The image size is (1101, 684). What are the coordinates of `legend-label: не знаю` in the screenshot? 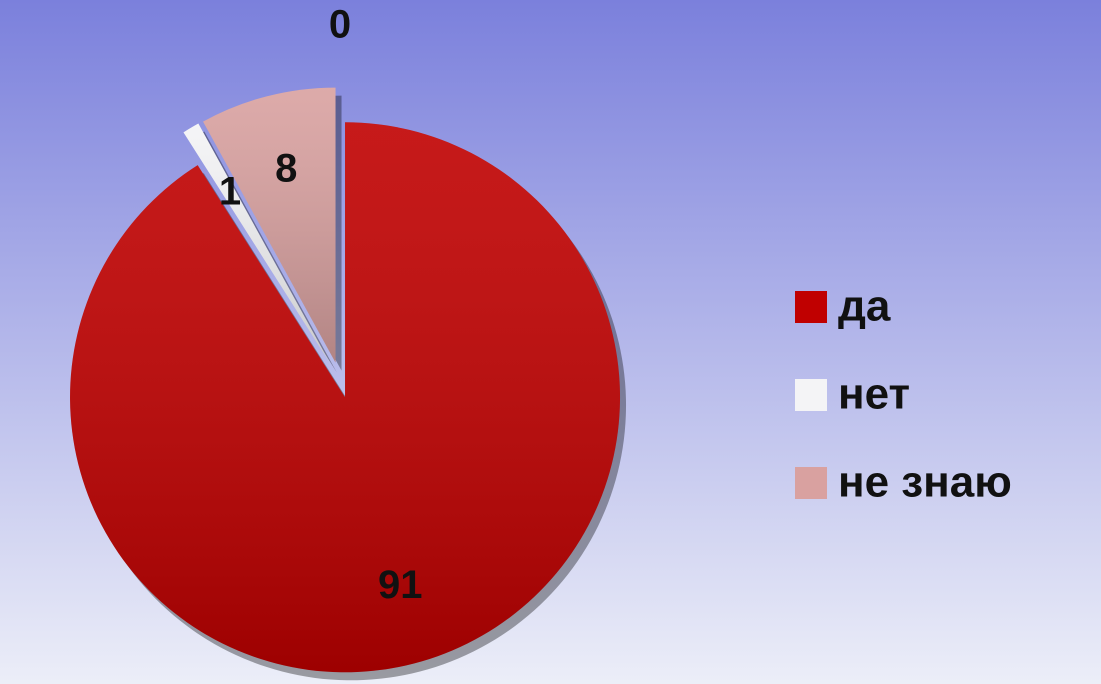 It's located at (925, 482).